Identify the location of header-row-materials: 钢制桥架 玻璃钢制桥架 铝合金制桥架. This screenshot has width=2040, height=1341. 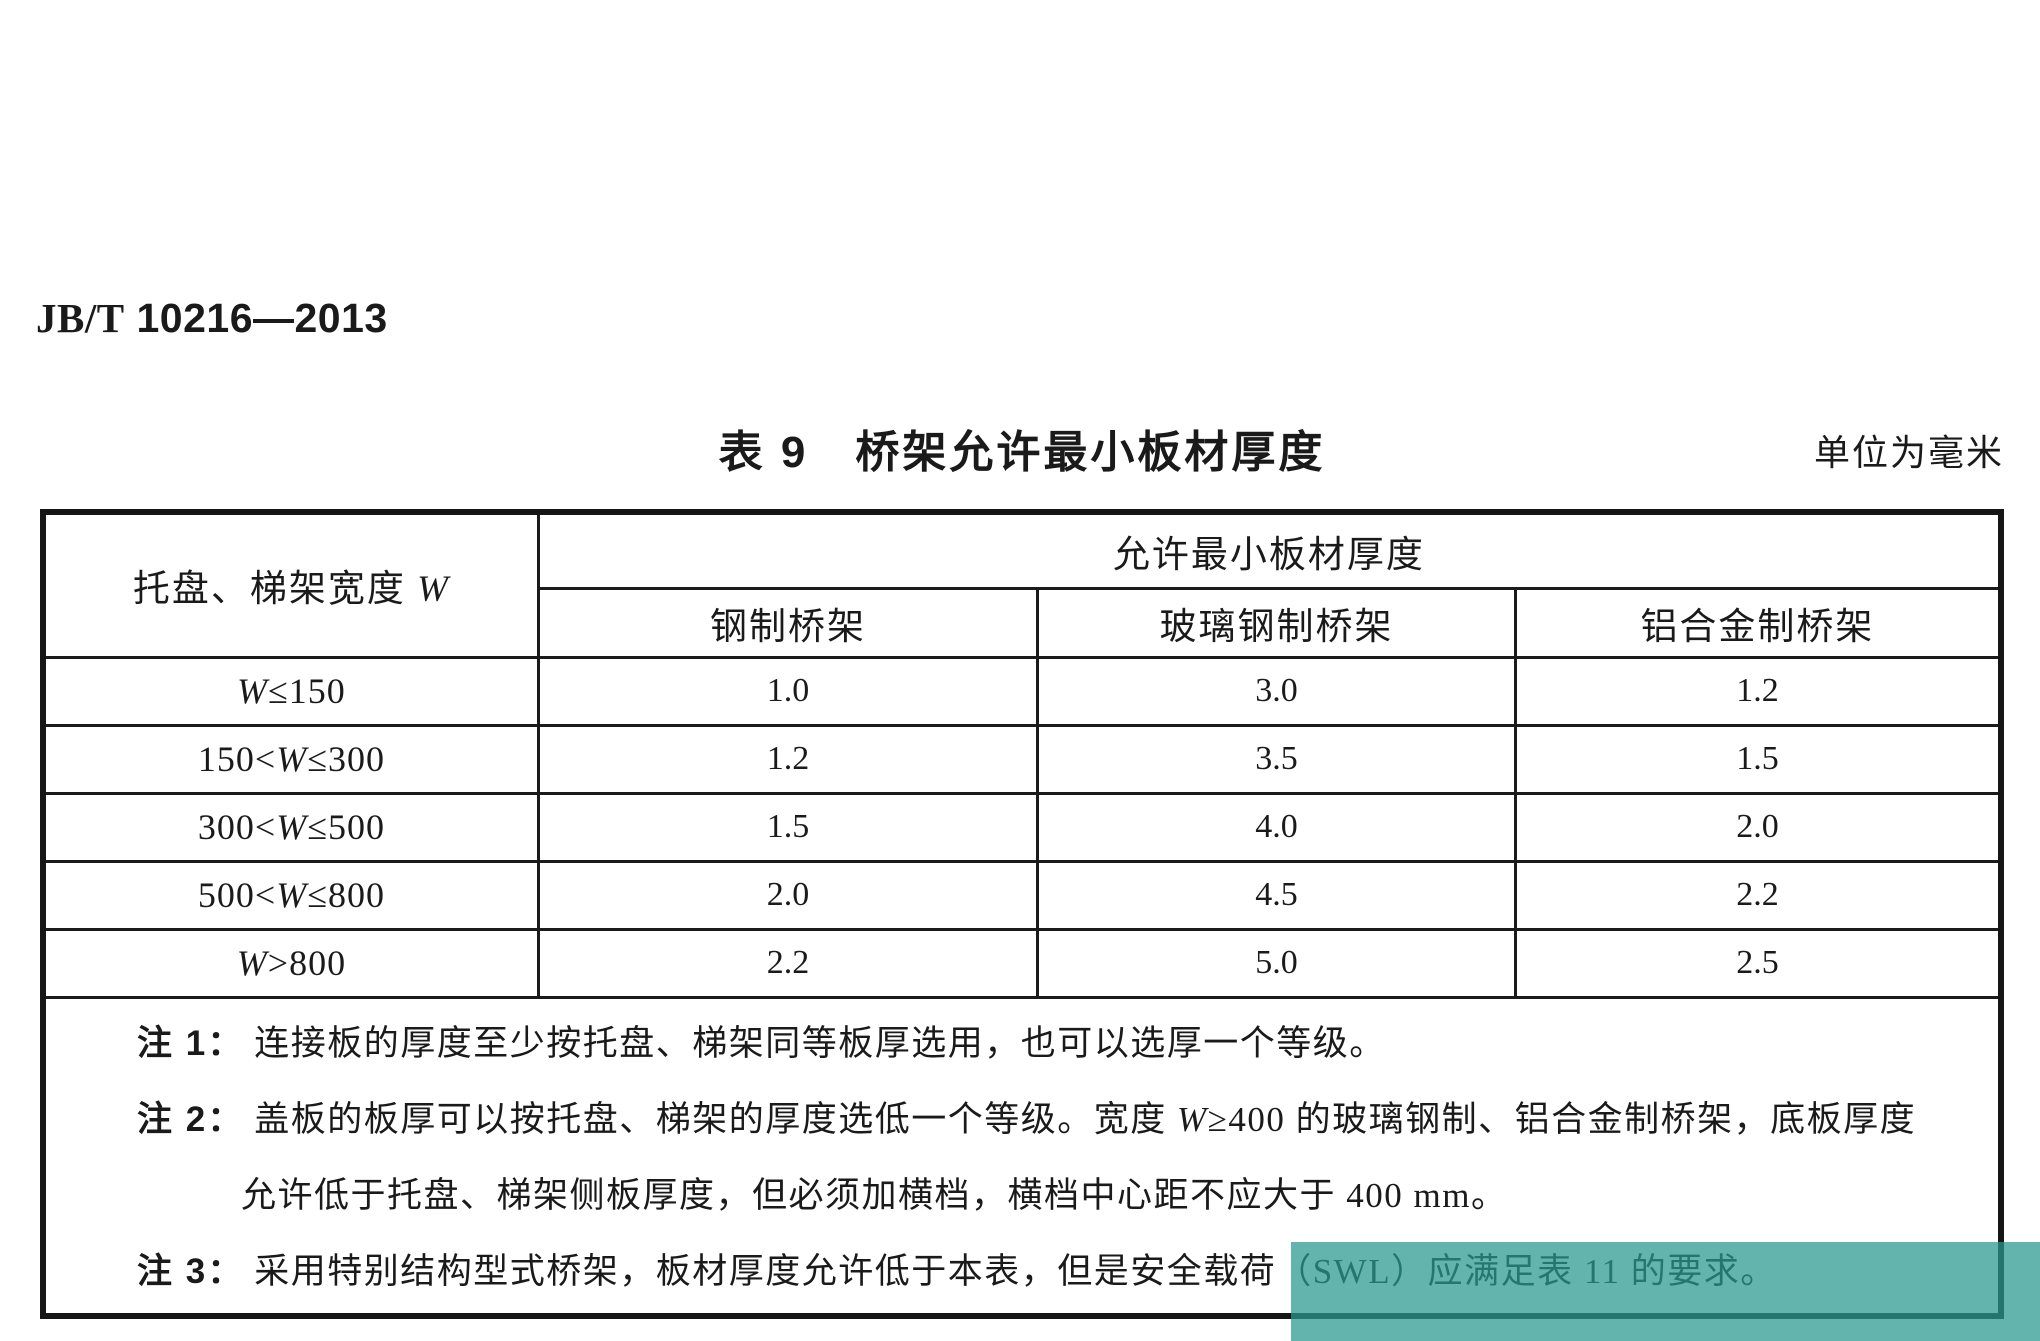
(1023, 622).